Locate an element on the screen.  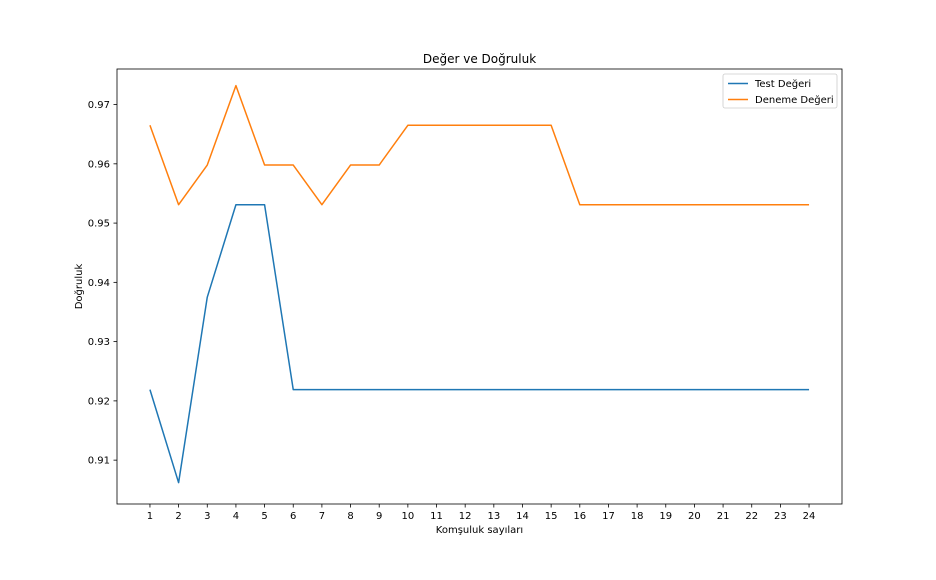
x-tick-label: 8 is located at coordinates (350, 516).